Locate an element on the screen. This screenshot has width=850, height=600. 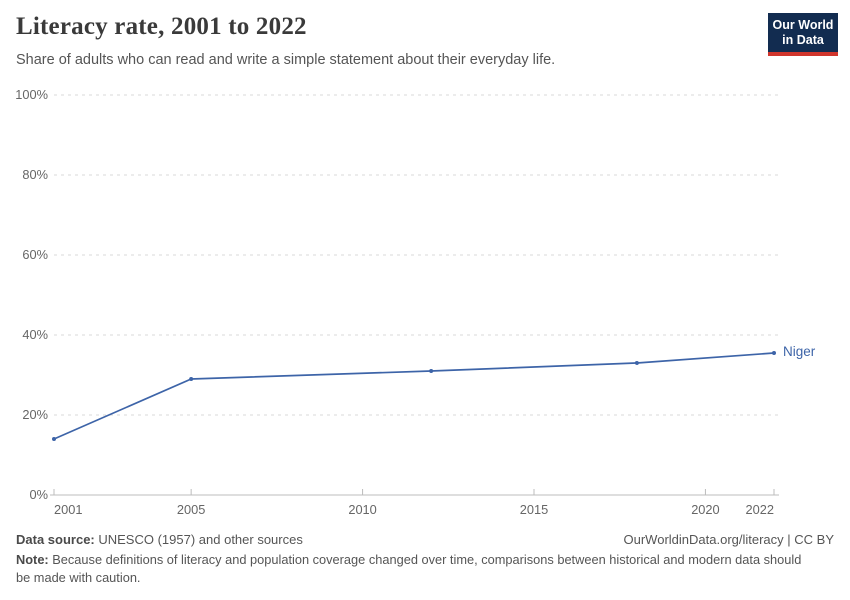
owid-logo: Our World in Data is located at coordinates (803, 34).